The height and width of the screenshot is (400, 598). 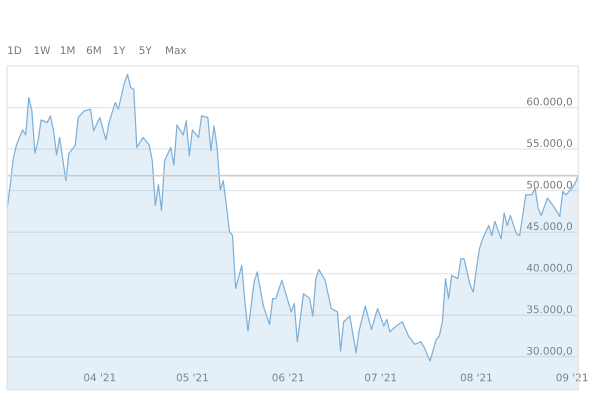 I want to click on text: 6M, so click(x=93, y=50).